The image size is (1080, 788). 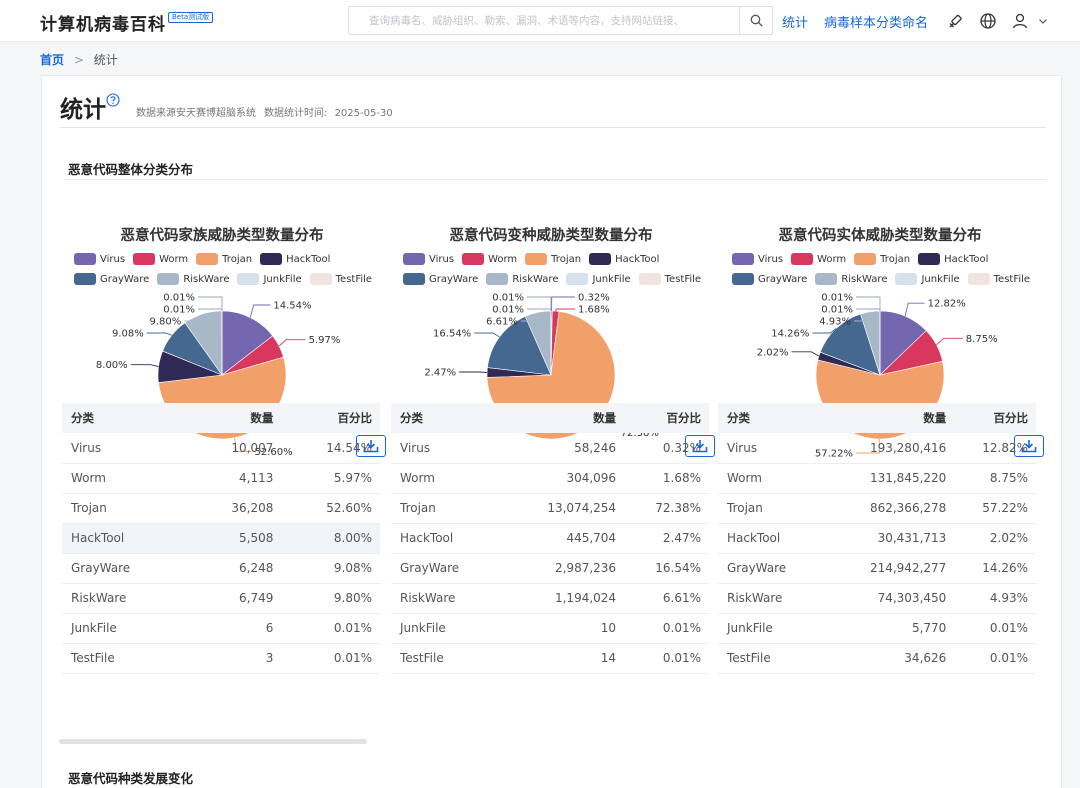 I want to click on col-percent: 百分比, so click(x=665, y=418).